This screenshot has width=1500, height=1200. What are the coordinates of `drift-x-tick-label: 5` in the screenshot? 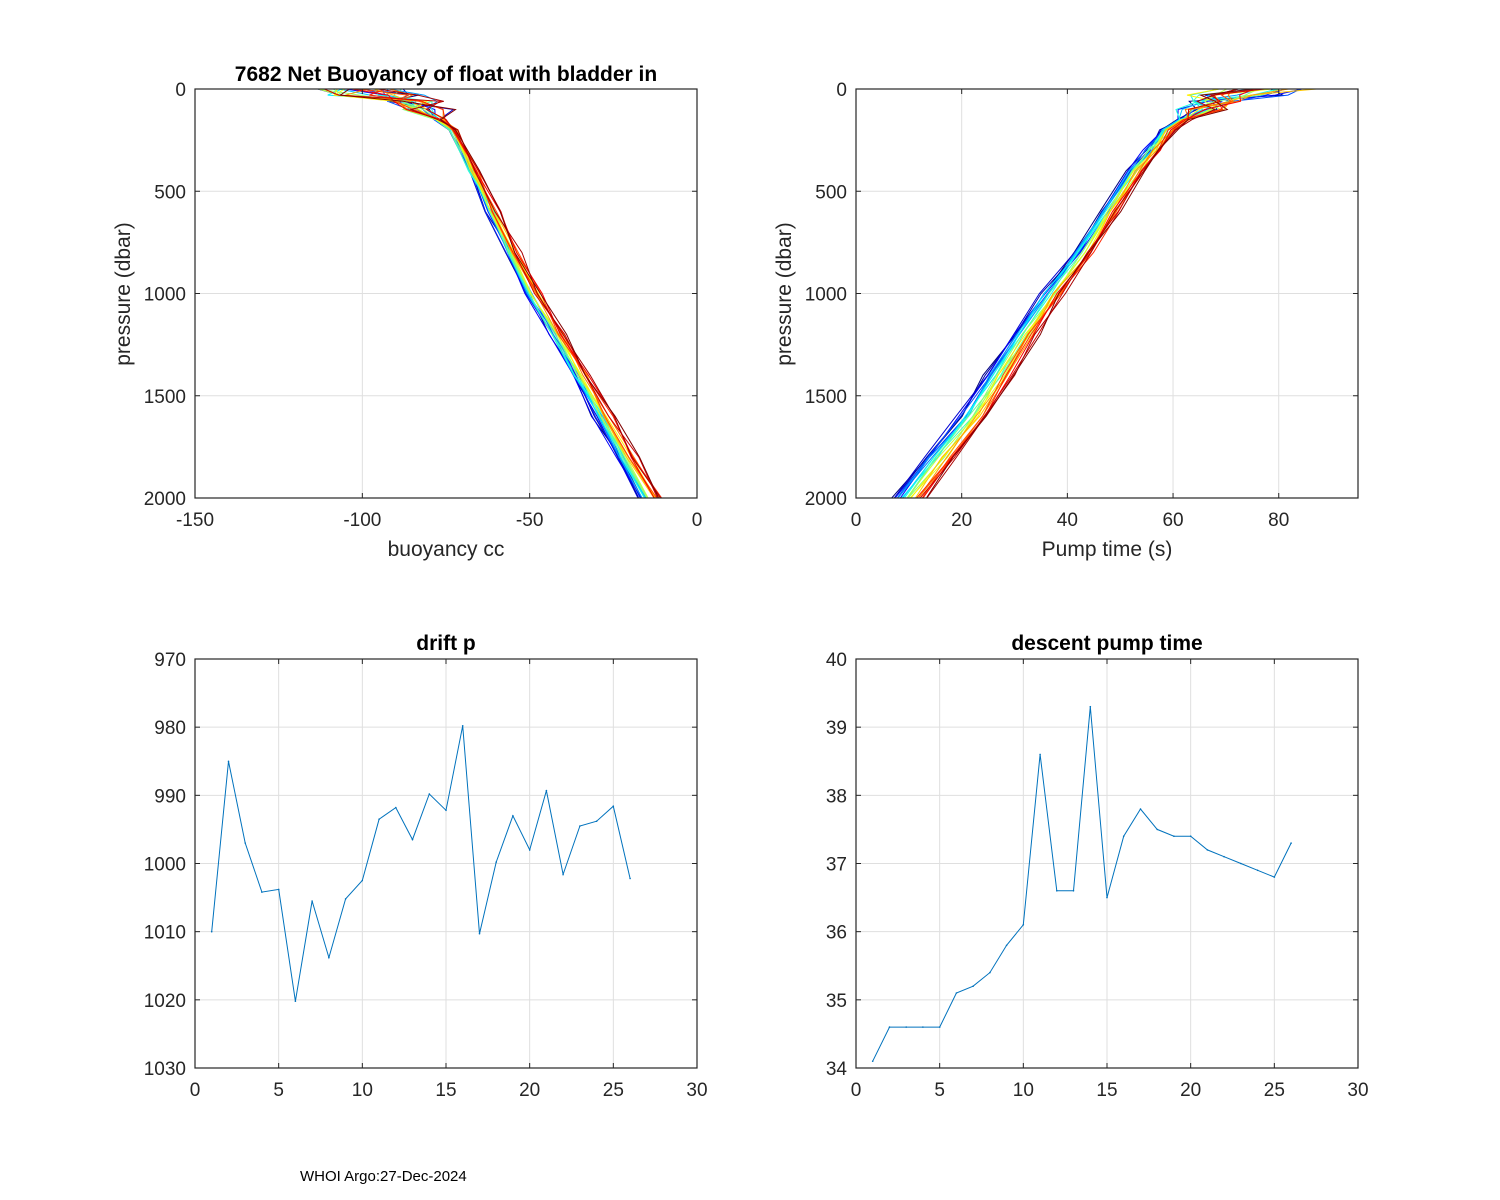 It's located at (278, 1090).